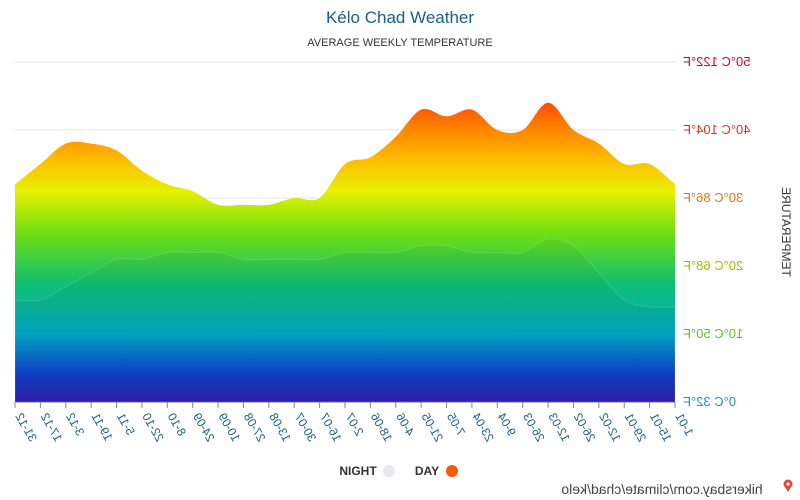 This screenshot has width=800, height=500. I want to click on y-tick-label: 0°C 32°F, so click(709, 401).